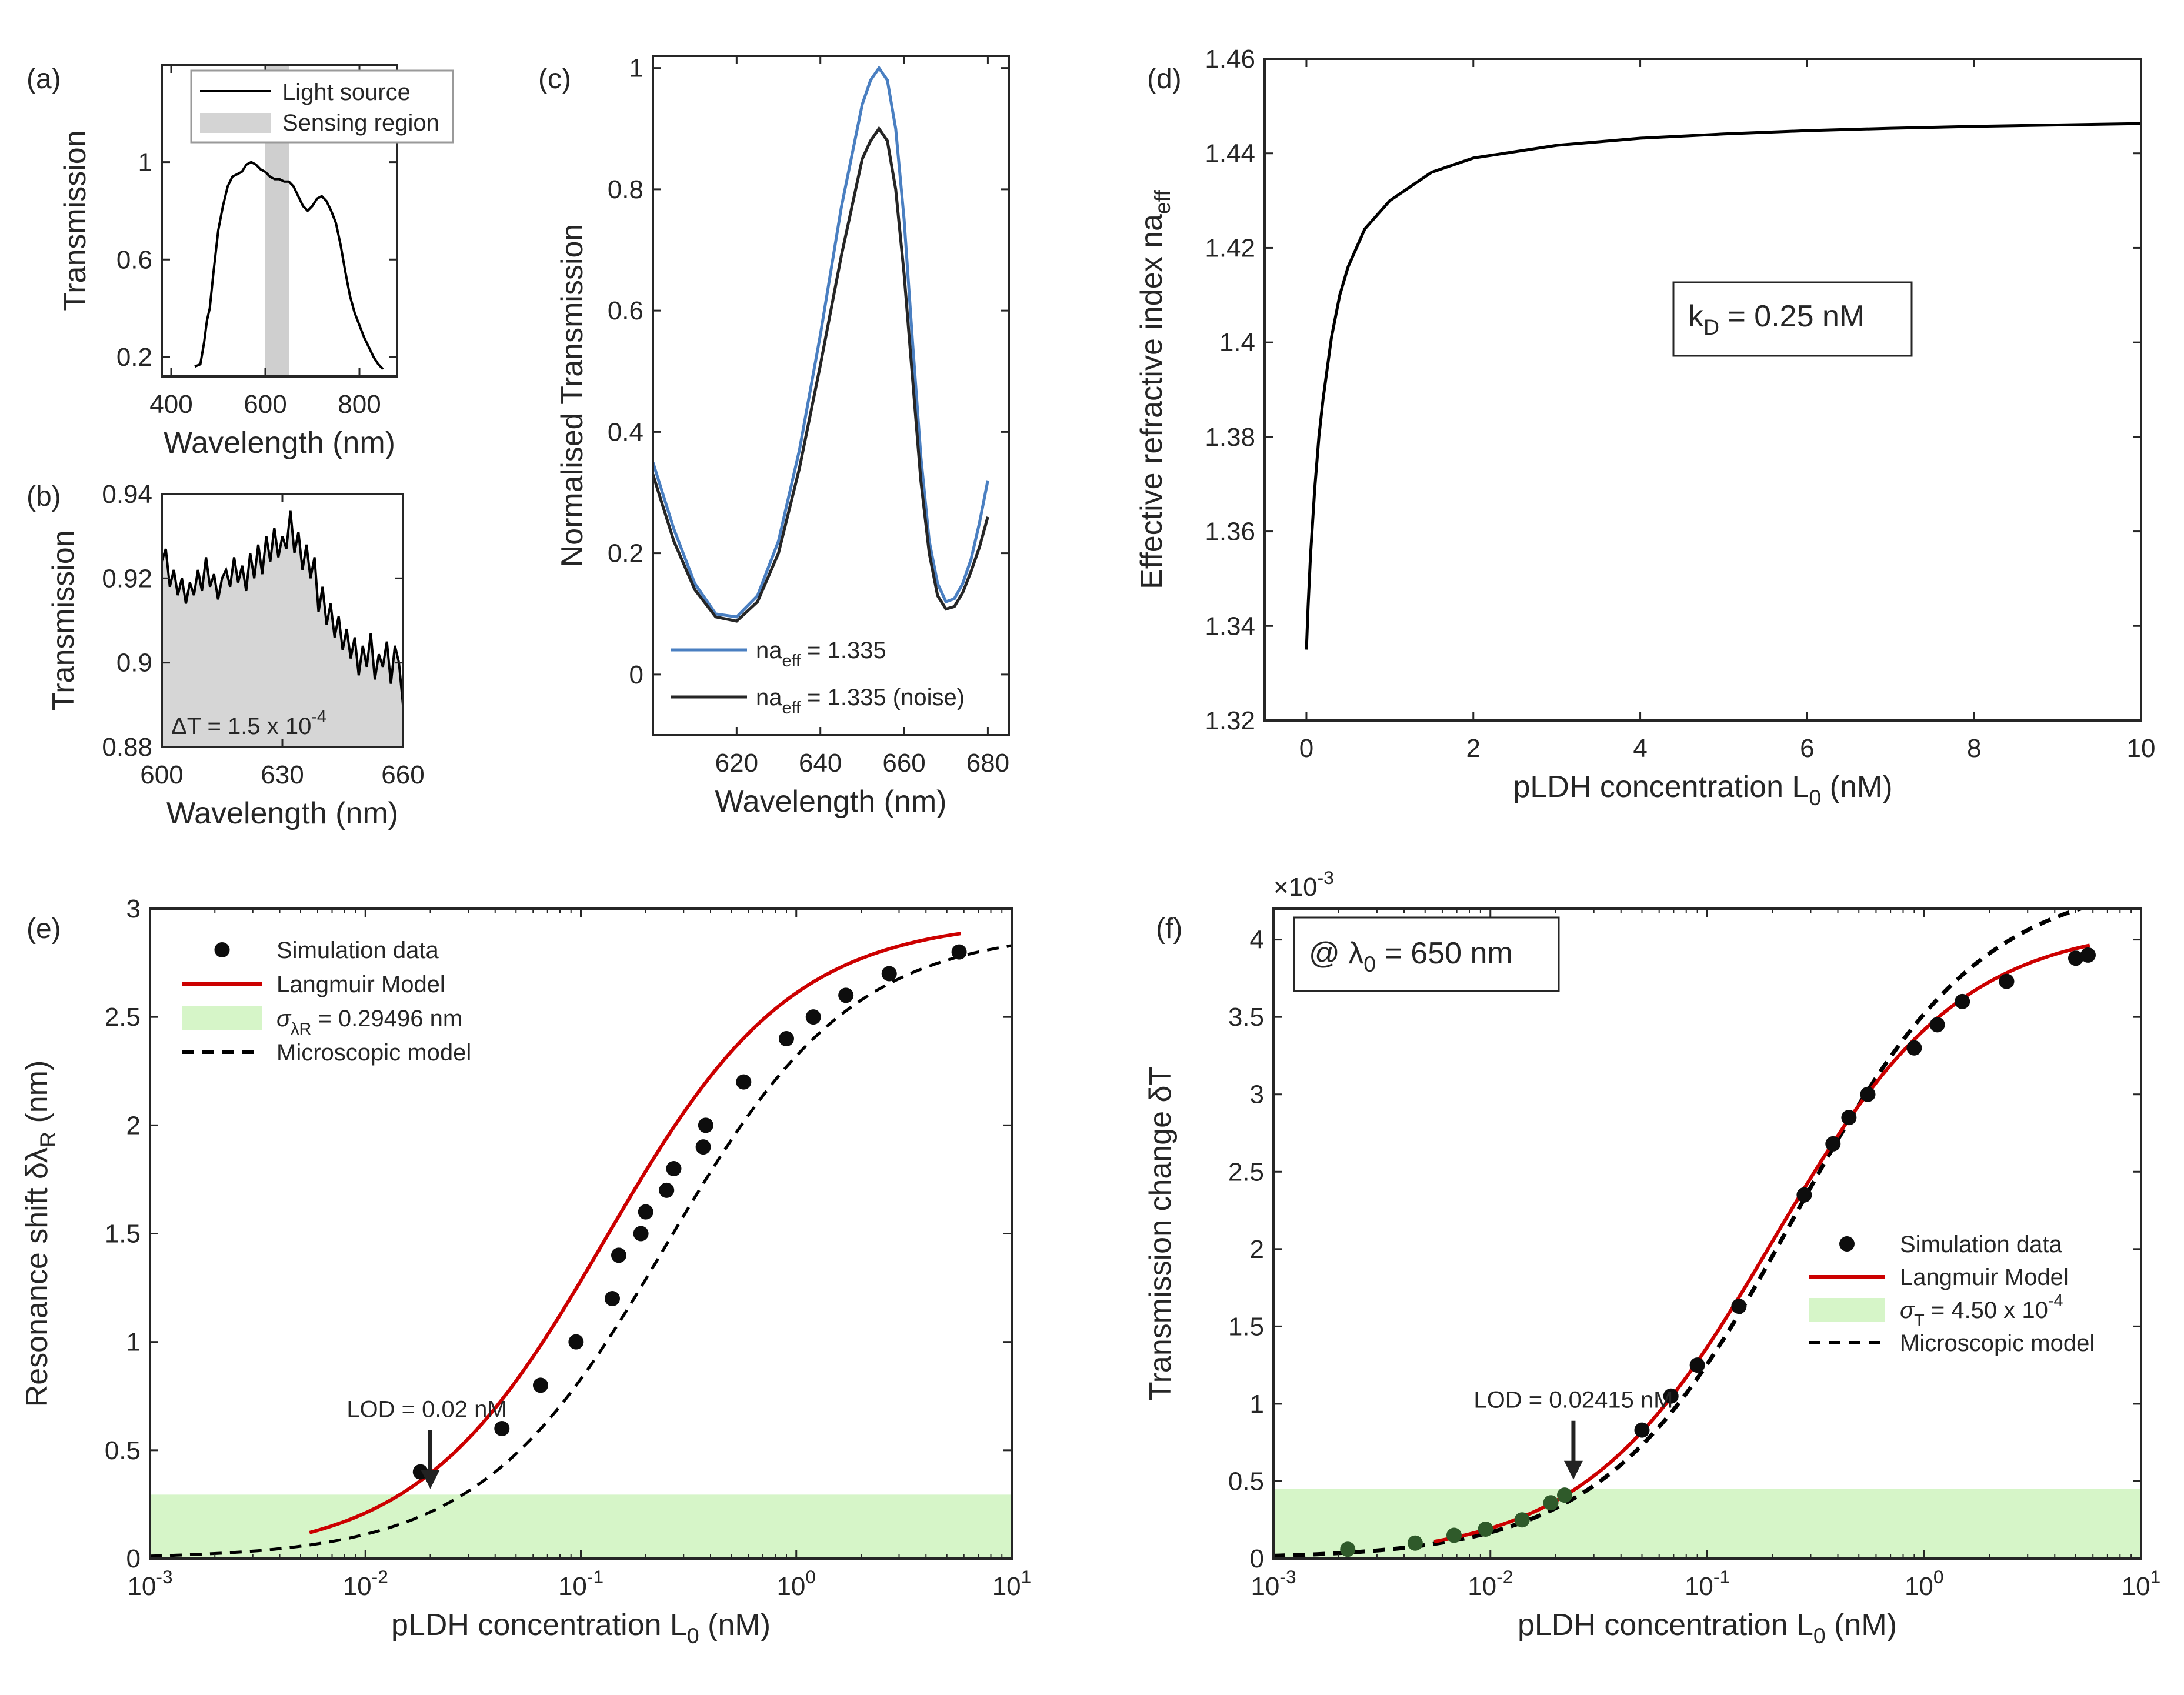 This screenshot has height=1695, width=2184. I want to click on y-tick-label: 1.36, so click(1230, 532).